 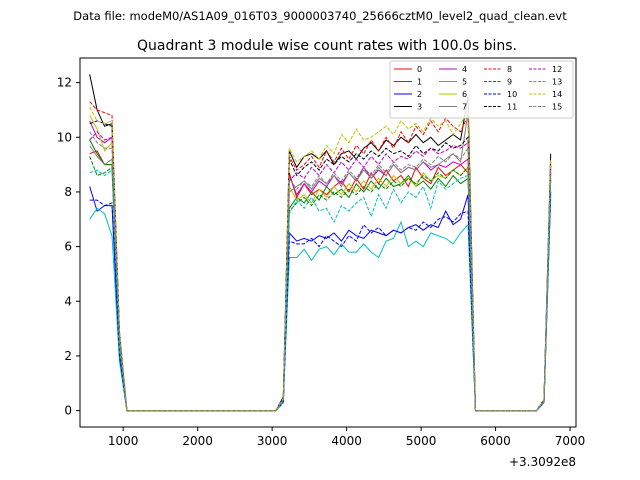 What do you see at coordinates (570, 441) in the screenshot?
I see `x-tick-label: 7000` at bounding box center [570, 441].